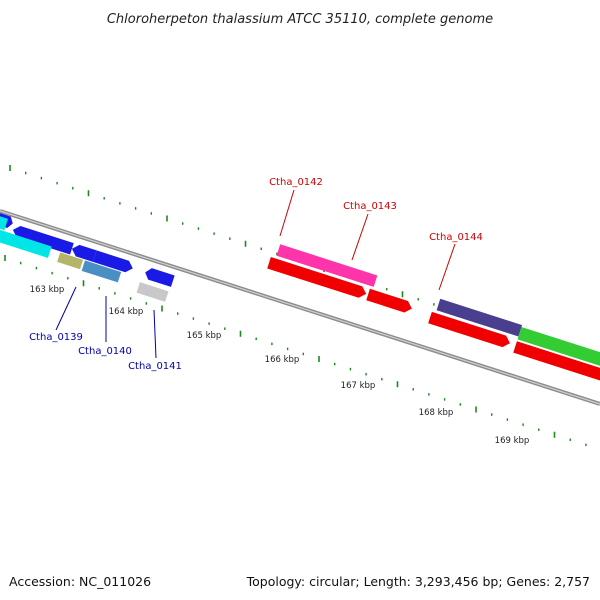 This screenshot has width=600, height=600. Describe the element at coordinates (159, 277) in the screenshot. I see `blue-gene-small-mid` at that location.